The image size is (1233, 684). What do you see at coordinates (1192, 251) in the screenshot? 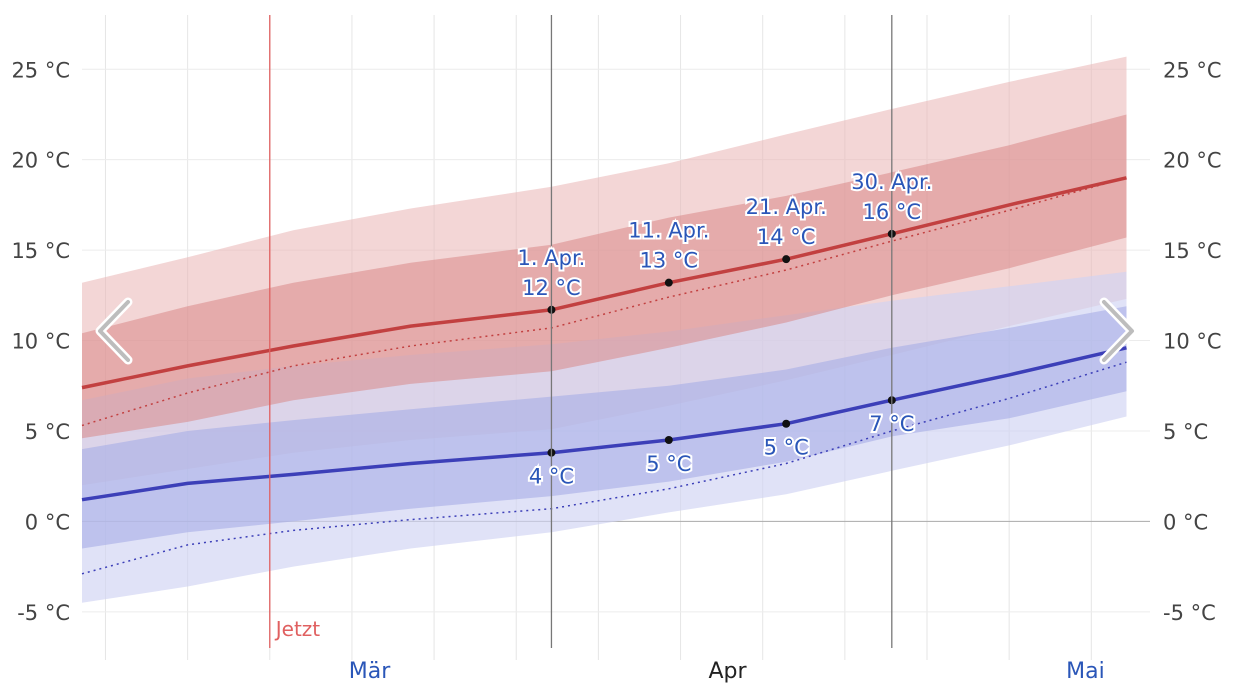
I see `y-tick-label-right: 15 °C` at bounding box center [1192, 251].